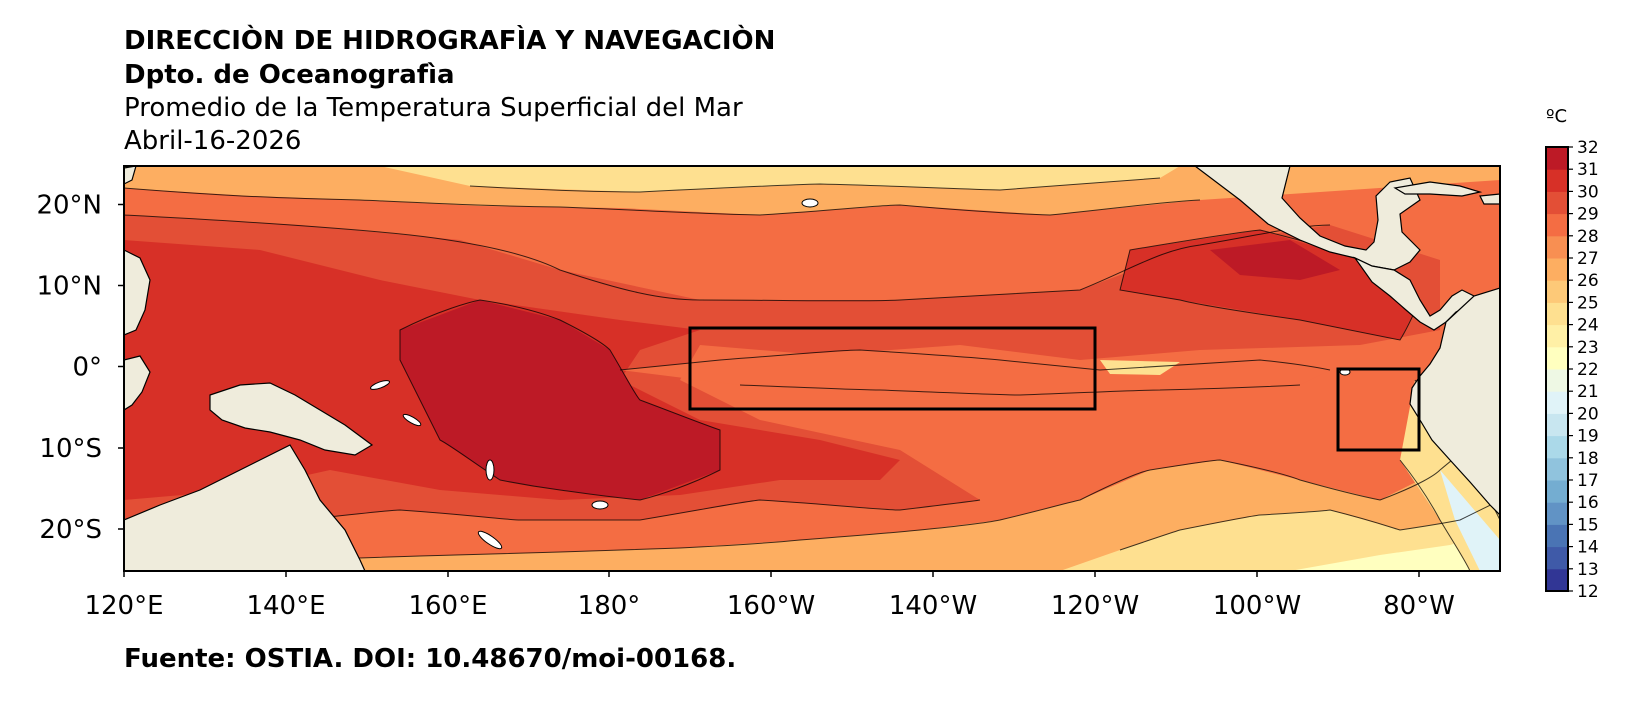  Describe the element at coordinates (1257, 606) in the screenshot. I see `lon-tick-label: 100°W` at that location.